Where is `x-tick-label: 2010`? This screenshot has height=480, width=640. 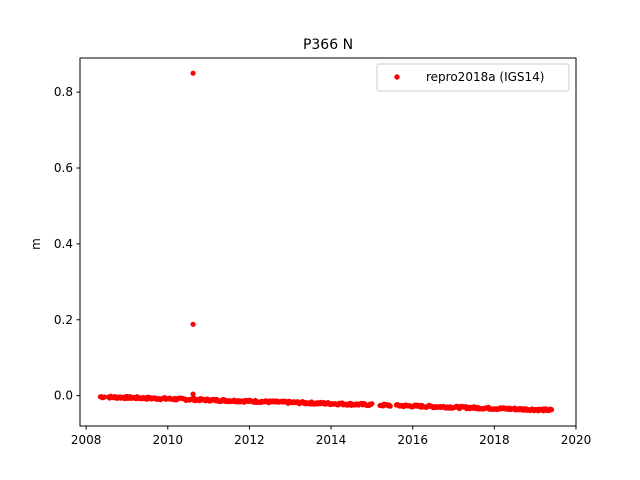
x-tick-label: 2010 is located at coordinates (167, 440).